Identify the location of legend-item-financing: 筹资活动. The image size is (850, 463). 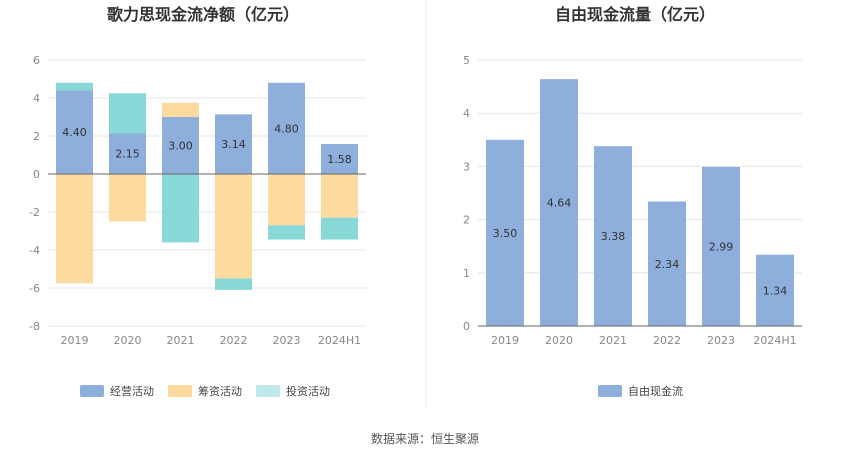
(205, 391).